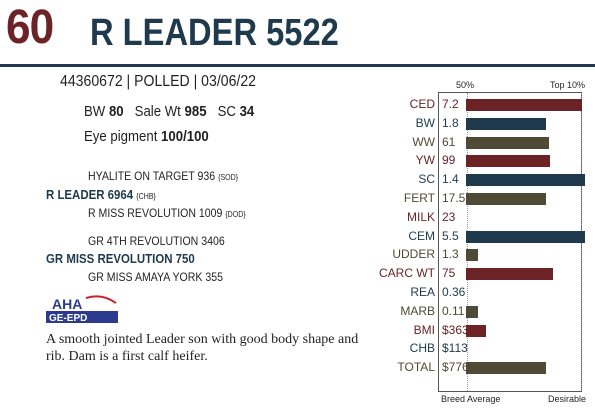 Image resolution: width=595 pixels, height=418 pixels. What do you see at coordinates (297, 142) in the screenshot?
I see `epd-row: WW 61` at bounding box center [297, 142].